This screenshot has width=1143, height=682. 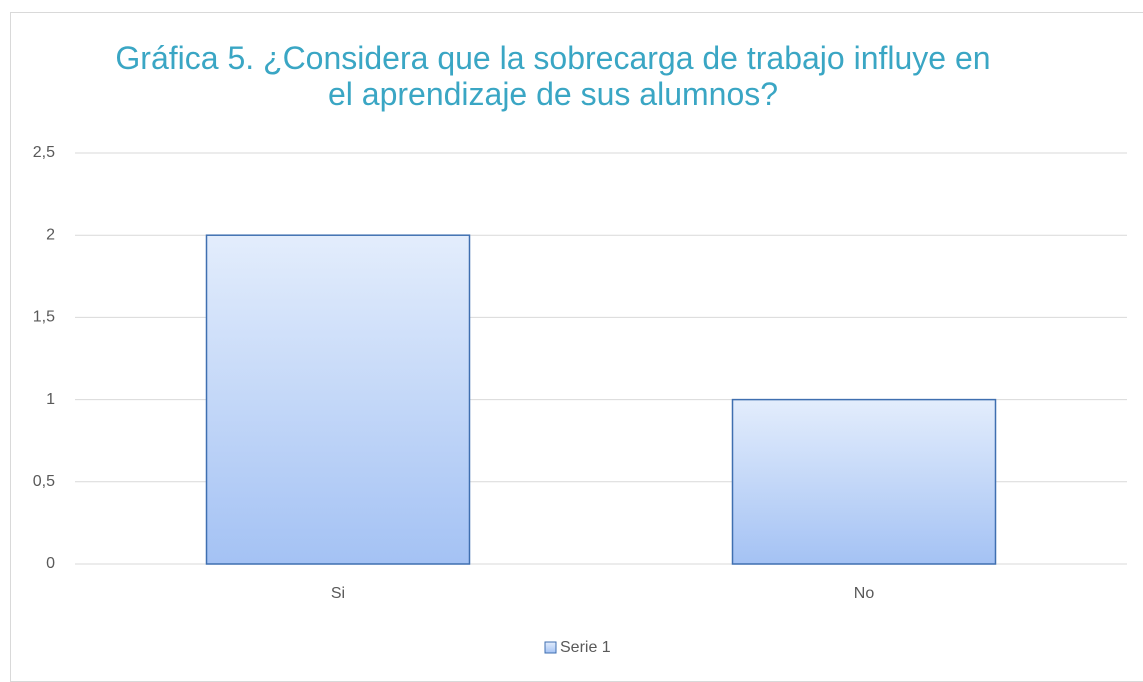 I want to click on y-tick-label: 2,5, so click(x=44, y=152).